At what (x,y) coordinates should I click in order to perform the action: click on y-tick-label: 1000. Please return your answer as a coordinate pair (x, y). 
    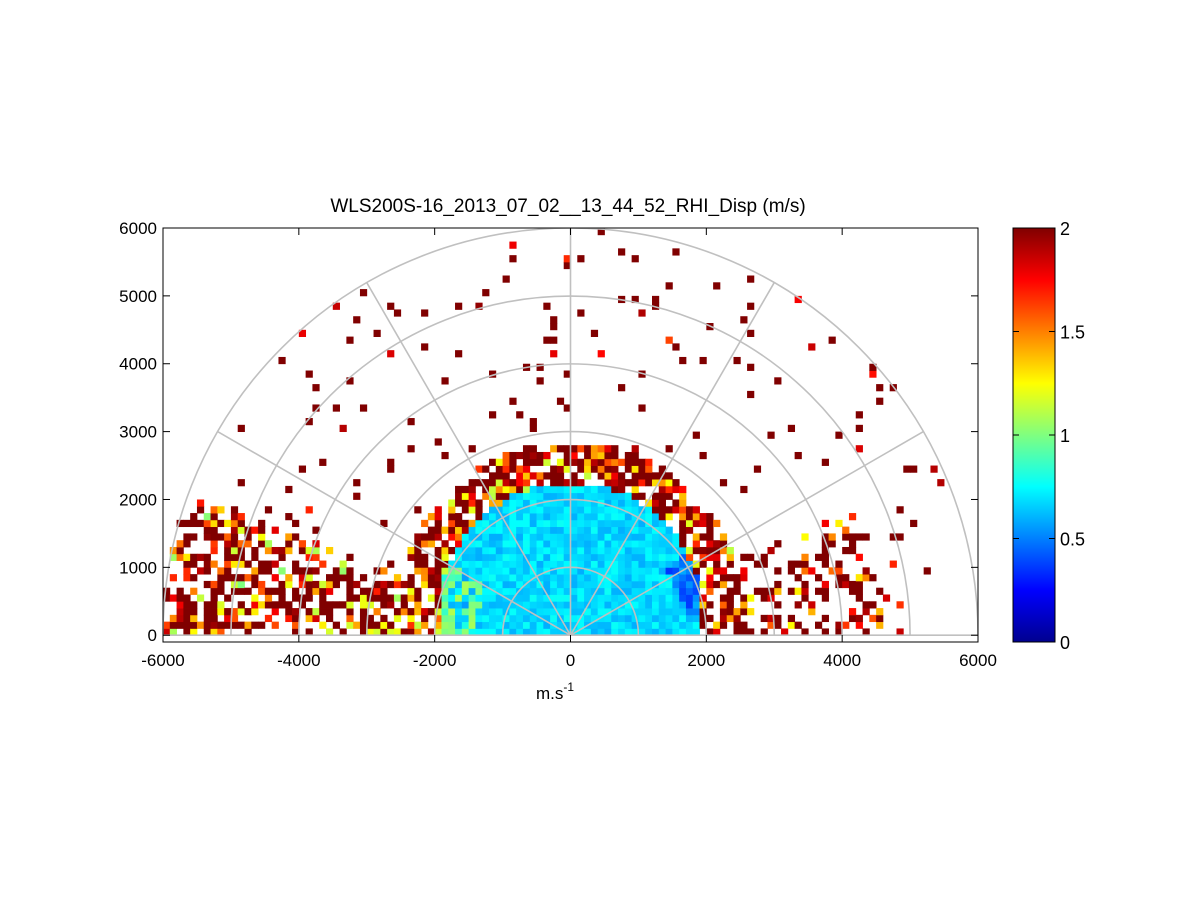
    Looking at the image, I should click on (138, 567).